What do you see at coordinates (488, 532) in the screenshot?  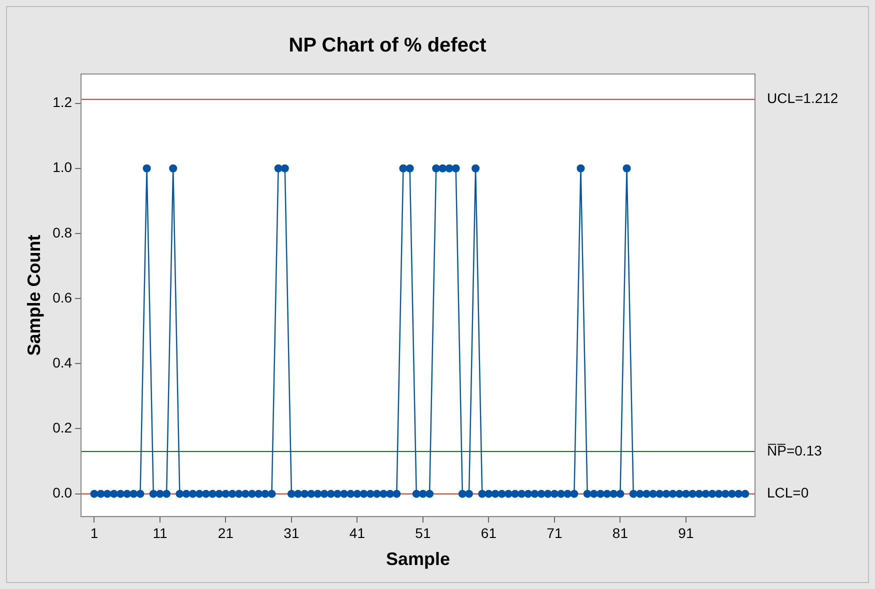 I see `x-tick-label: 61` at bounding box center [488, 532].